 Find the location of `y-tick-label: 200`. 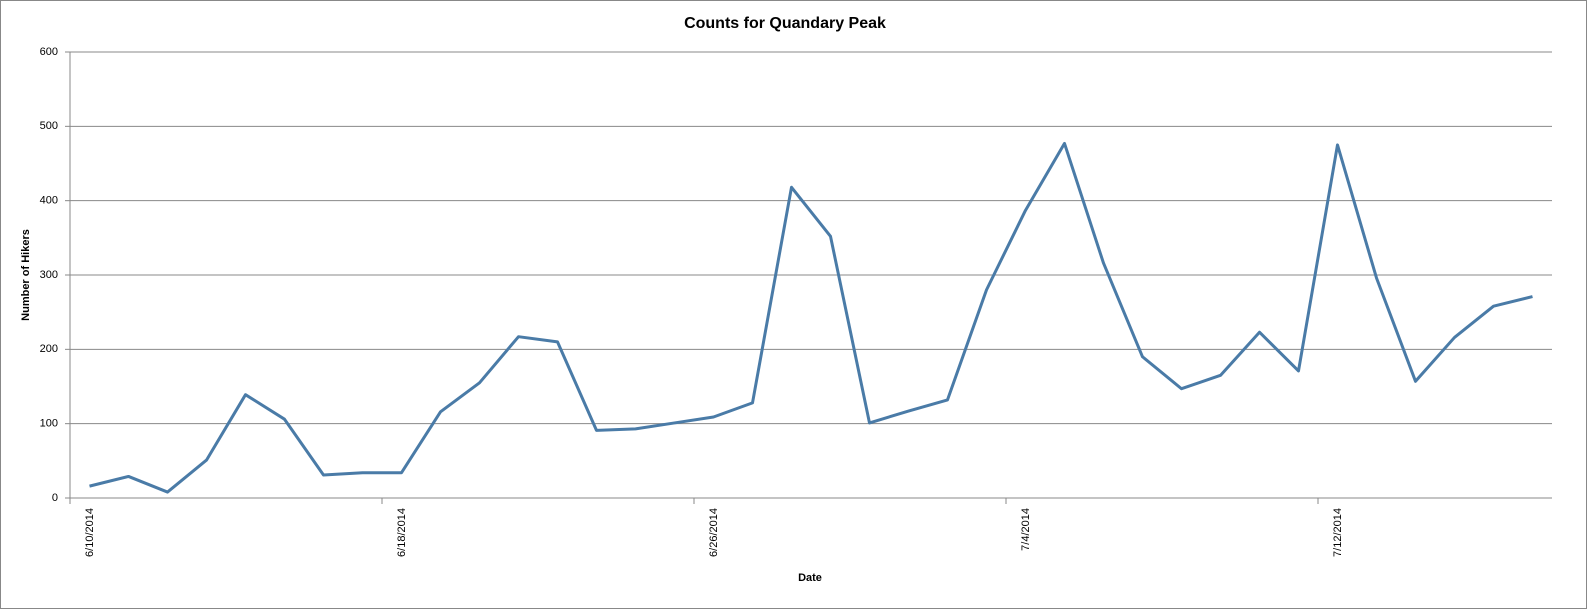

y-tick-label: 200 is located at coordinates (49, 349).